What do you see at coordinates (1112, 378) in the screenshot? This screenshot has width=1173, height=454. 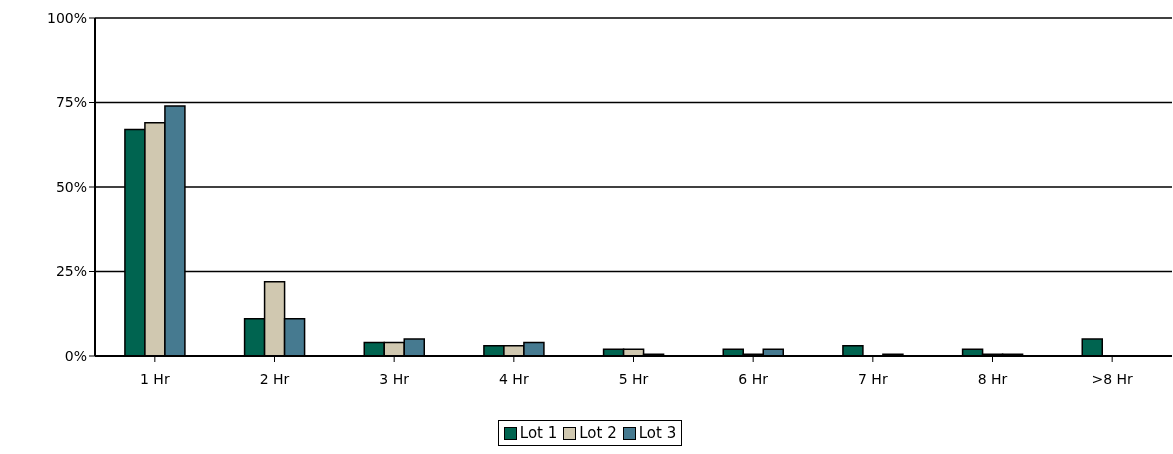 I see `x-tick-label: >8 Hr` at bounding box center [1112, 378].